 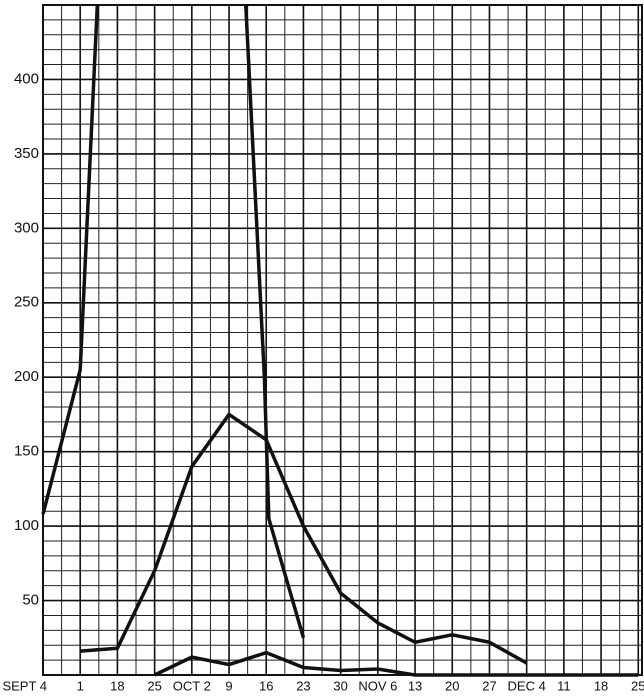 What do you see at coordinates (24, 685) in the screenshot?
I see `x-tick-label: SEPT 4` at bounding box center [24, 685].